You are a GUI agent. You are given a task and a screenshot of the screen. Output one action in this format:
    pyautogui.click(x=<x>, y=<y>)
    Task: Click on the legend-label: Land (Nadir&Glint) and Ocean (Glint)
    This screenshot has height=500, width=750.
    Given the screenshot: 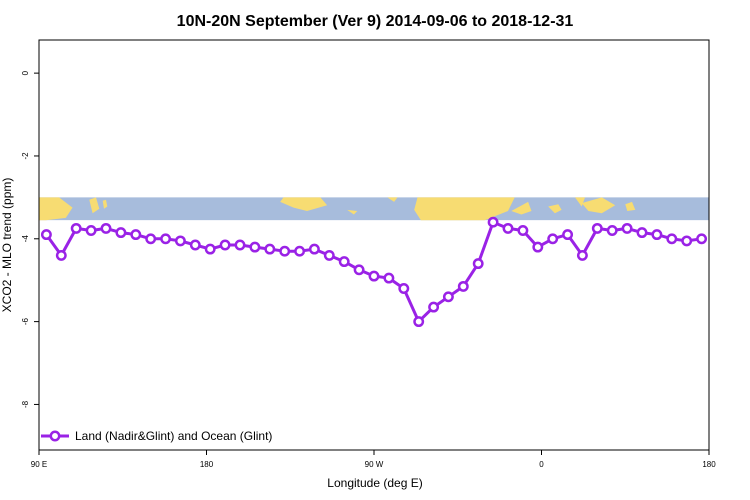 What is the action you would take?
    pyautogui.click(x=173, y=436)
    